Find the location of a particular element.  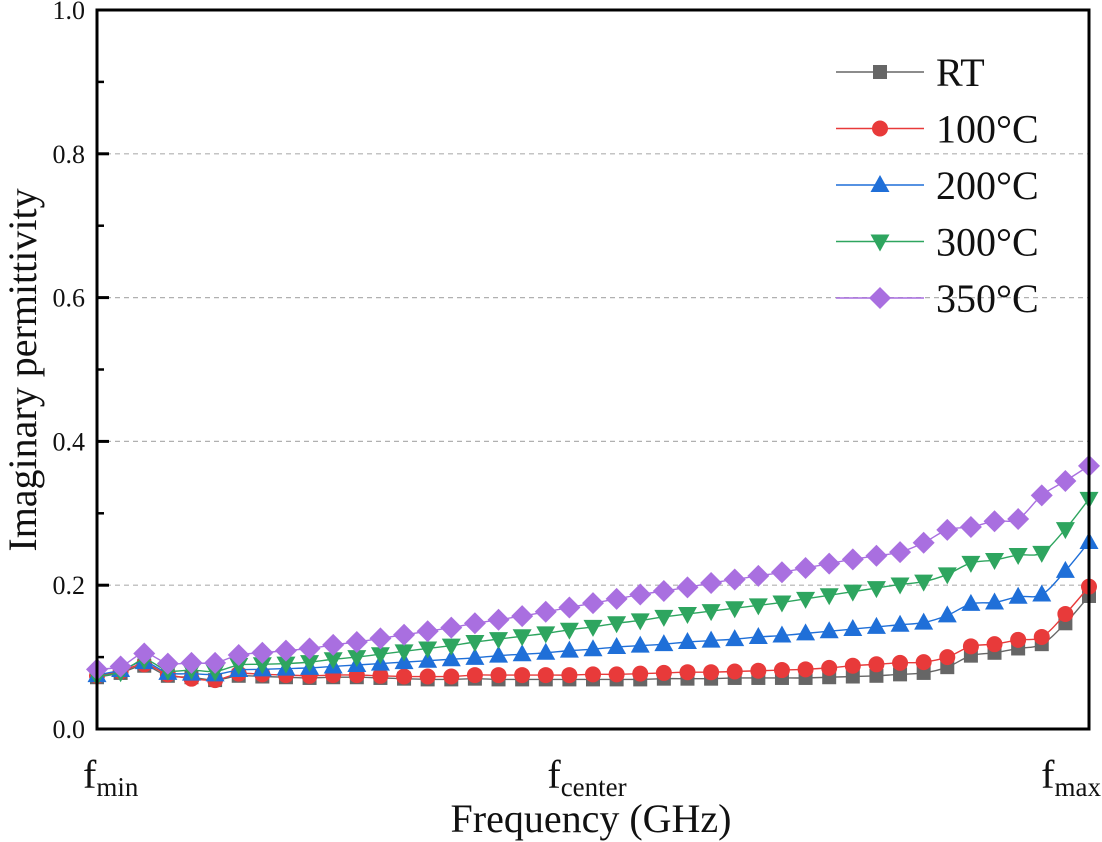

legend-item: RT is located at coordinates (910, 72).